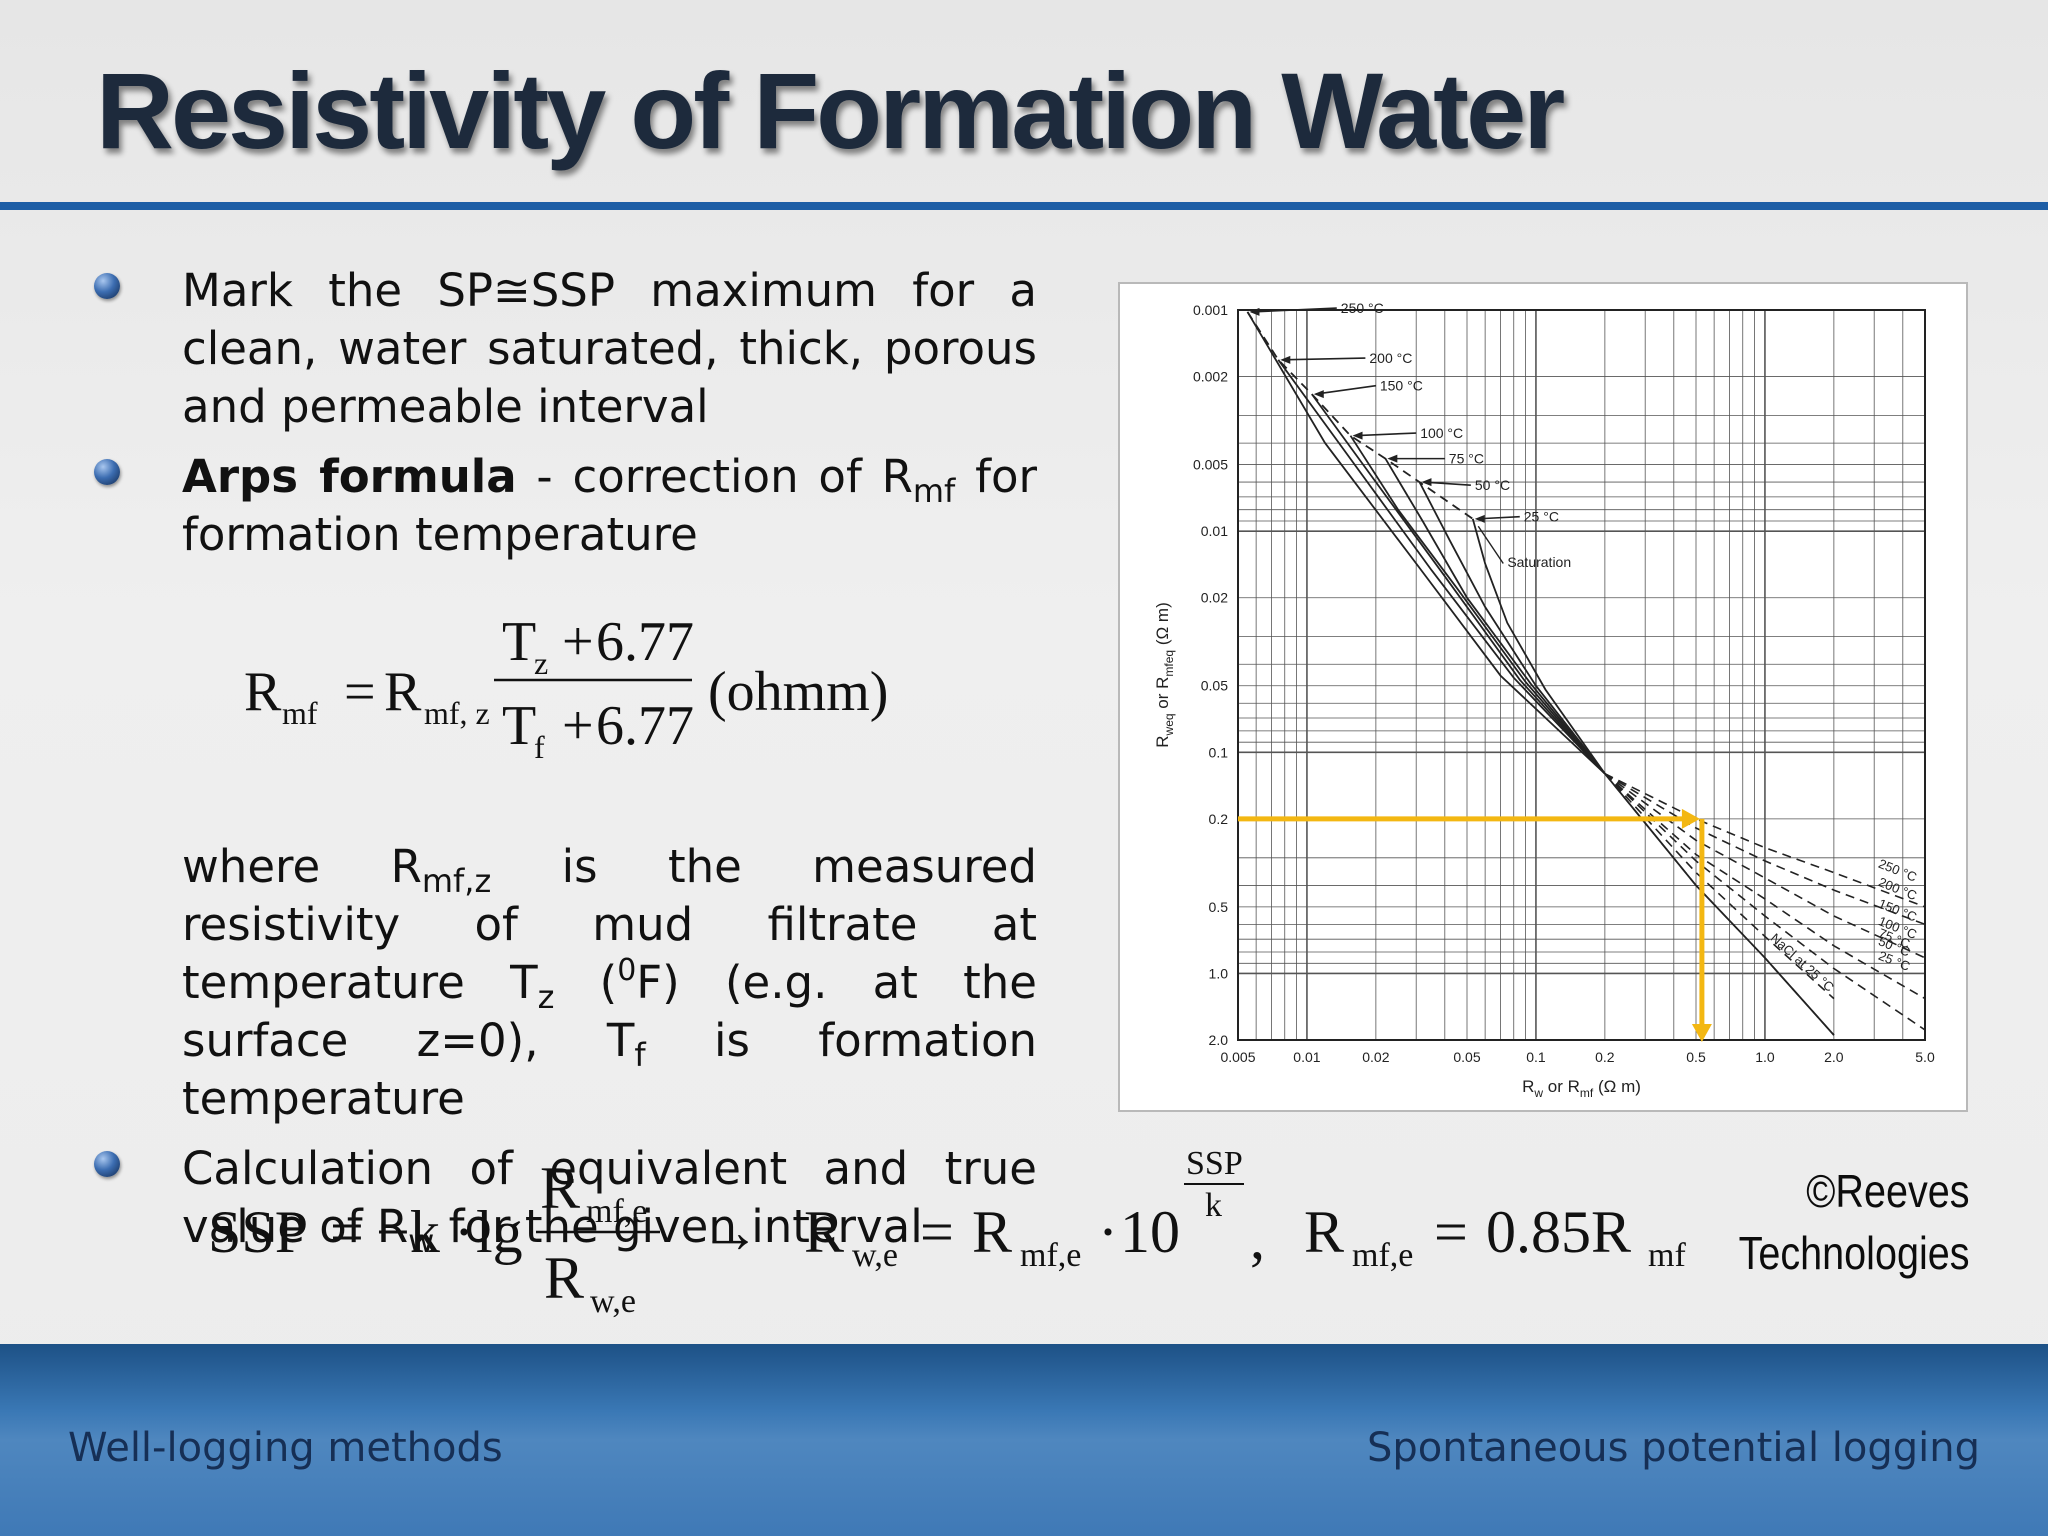 The height and width of the screenshot is (1536, 2048). Describe the element at coordinates (258, 1232) in the screenshot. I see `eq-ssp: SSP` at that location.